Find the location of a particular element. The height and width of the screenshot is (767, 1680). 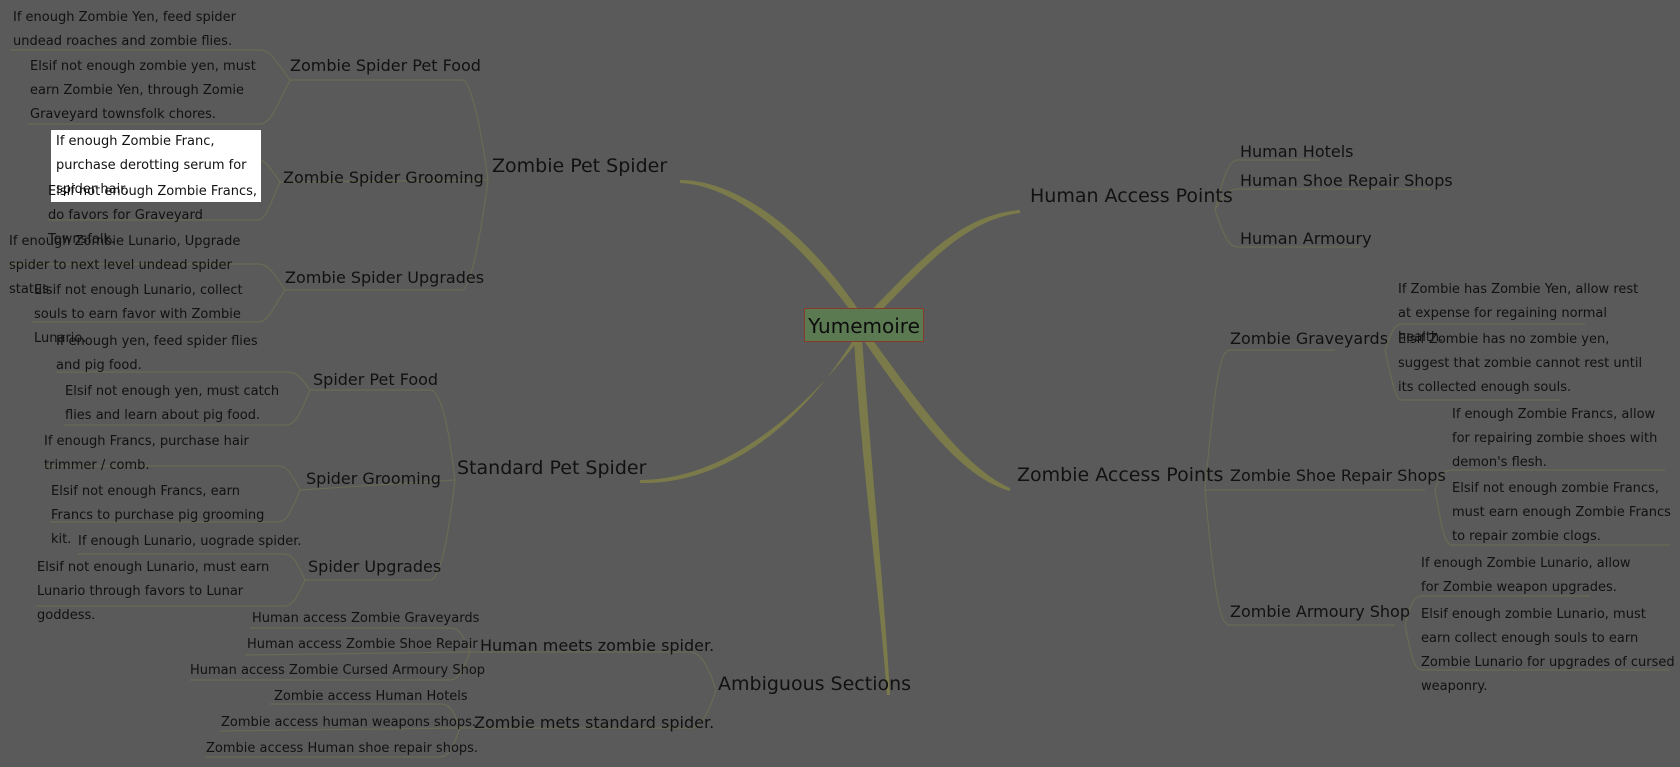

item-human-access-graveyards: Human access Zombie Graveyards is located at coordinates (366, 618).